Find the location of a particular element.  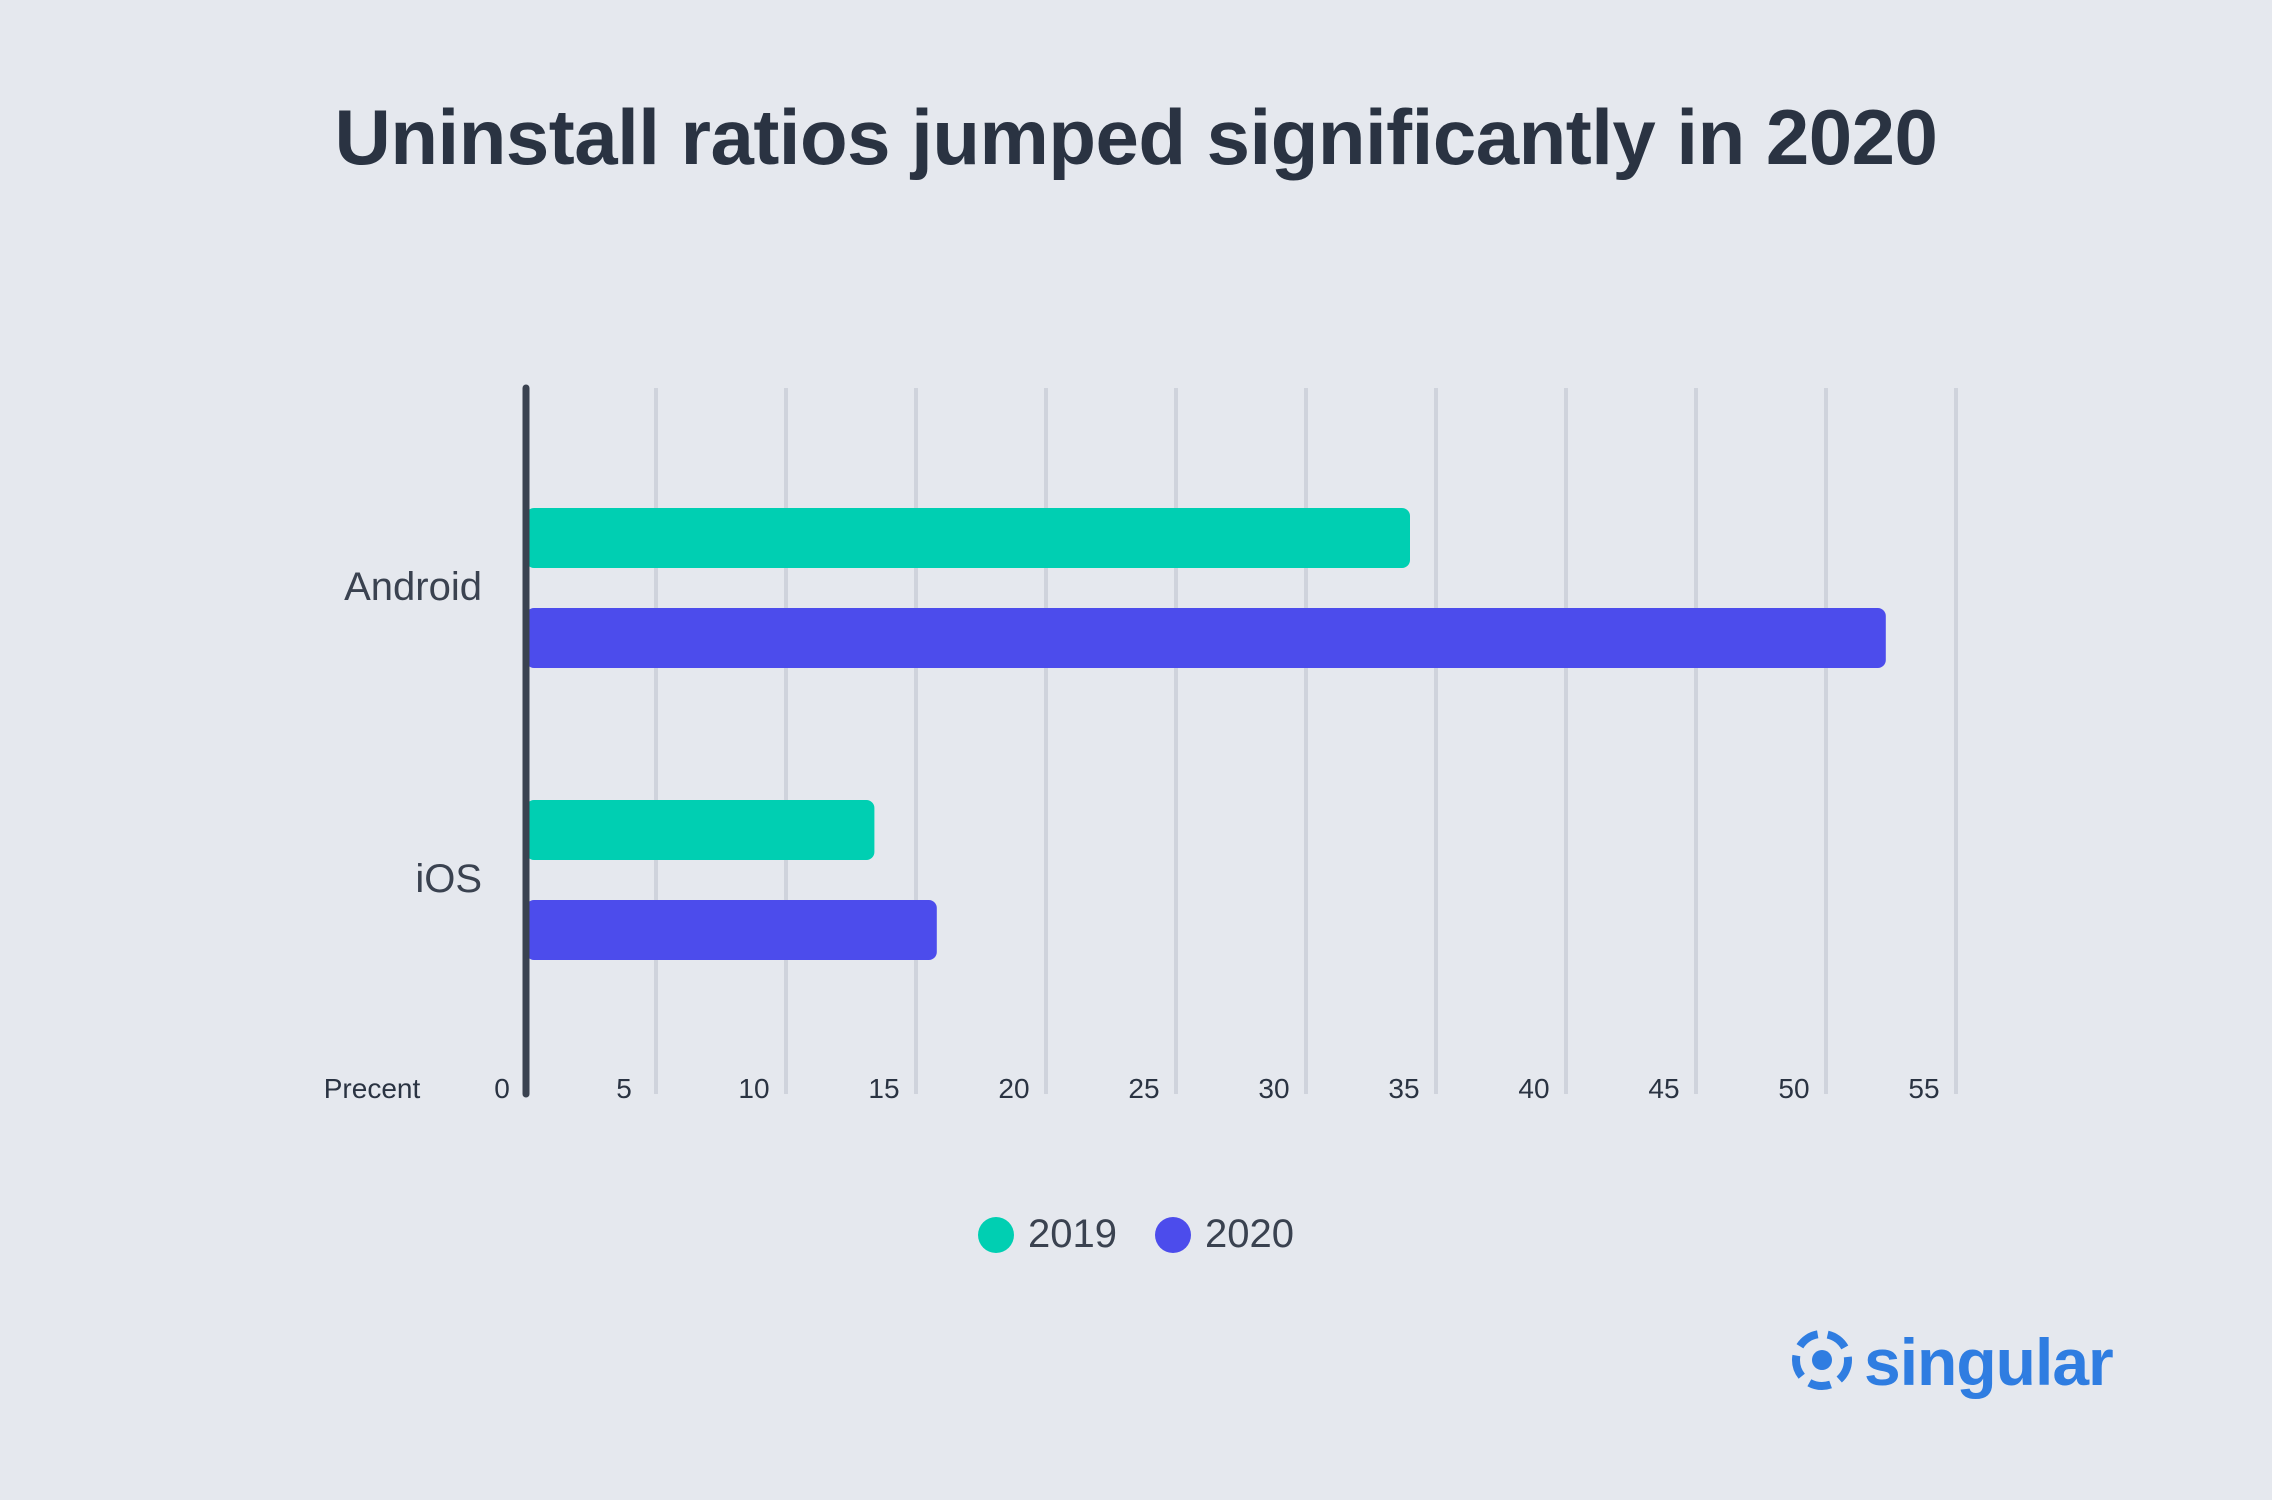

bar-ios-2019 is located at coordinates (700, 830).